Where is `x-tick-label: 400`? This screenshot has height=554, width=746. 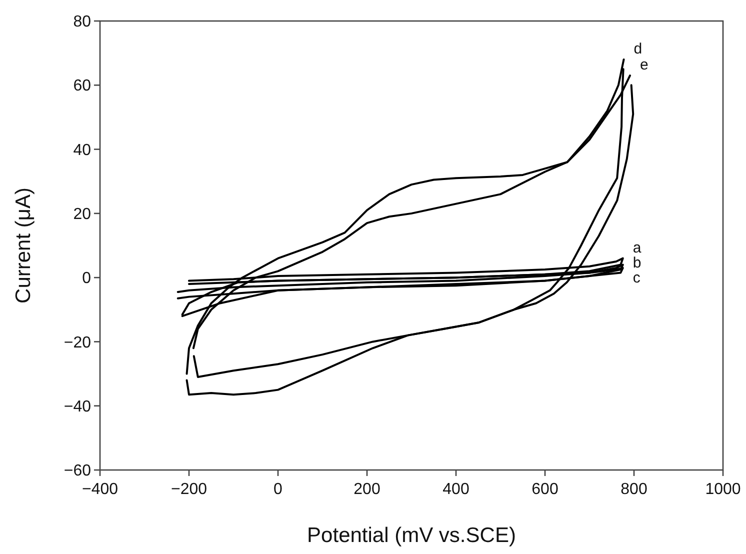
x-tick-label: 400 is located at coordinates (456, 489).